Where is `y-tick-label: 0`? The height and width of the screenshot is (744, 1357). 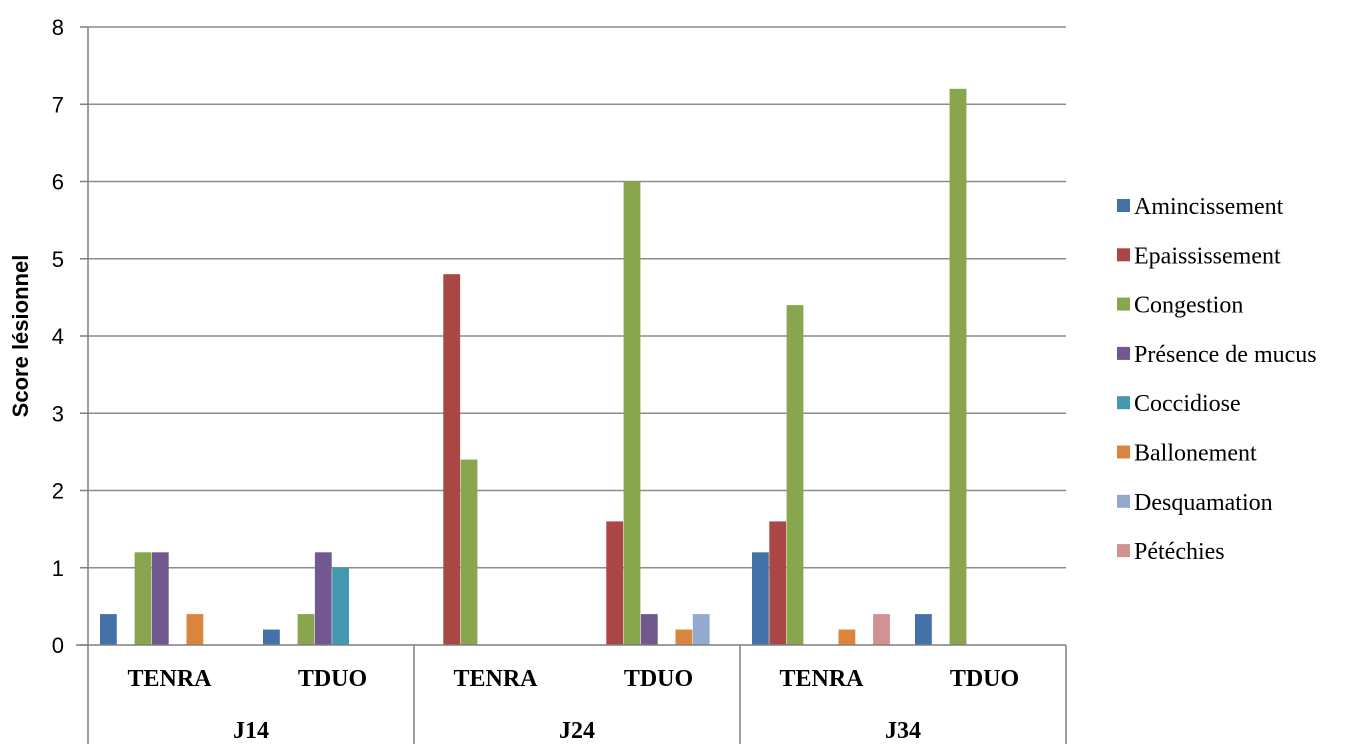
y-tick-label: 0 is located at coordinates (58, 645).